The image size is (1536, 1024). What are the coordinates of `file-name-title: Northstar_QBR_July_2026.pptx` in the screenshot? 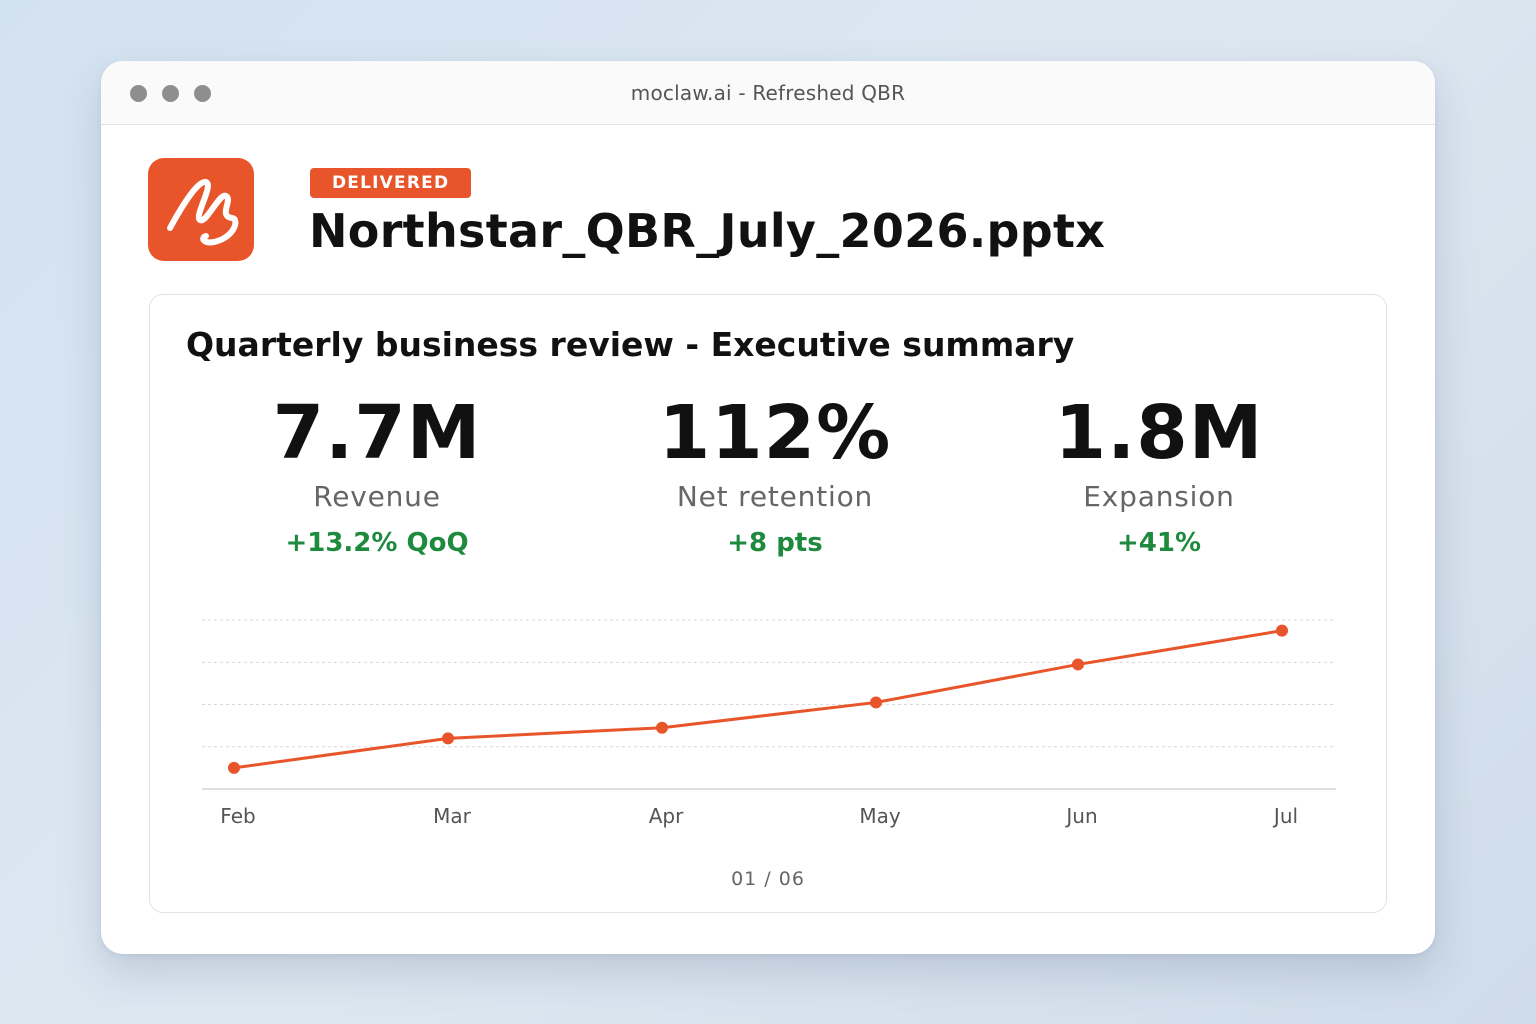 It's located at (707, 231).